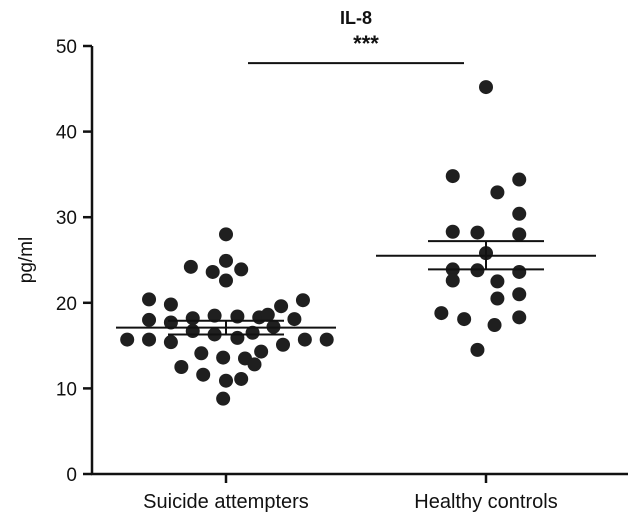 The width and height of the screenshot is (638, 516). What do you see at coordinates (350, 493) in the screenshot?
I see `category-labels: Suicide attempters Healthy controls` at bounding box center [350, 493].